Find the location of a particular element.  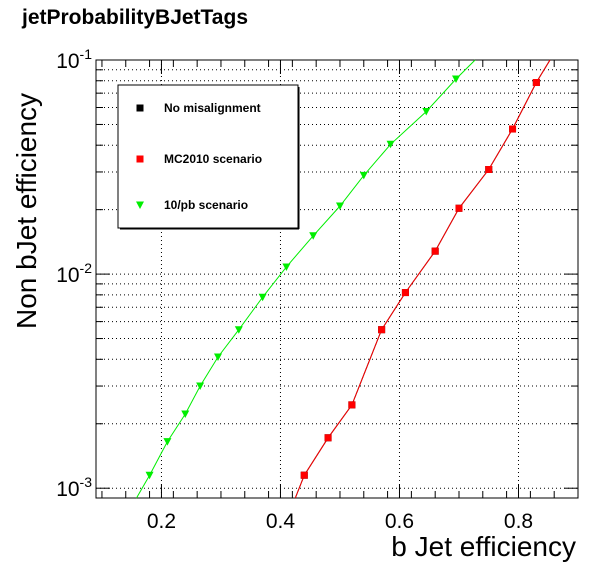

legend-label: 10/pb scenario is located at coordinates (206, 205).